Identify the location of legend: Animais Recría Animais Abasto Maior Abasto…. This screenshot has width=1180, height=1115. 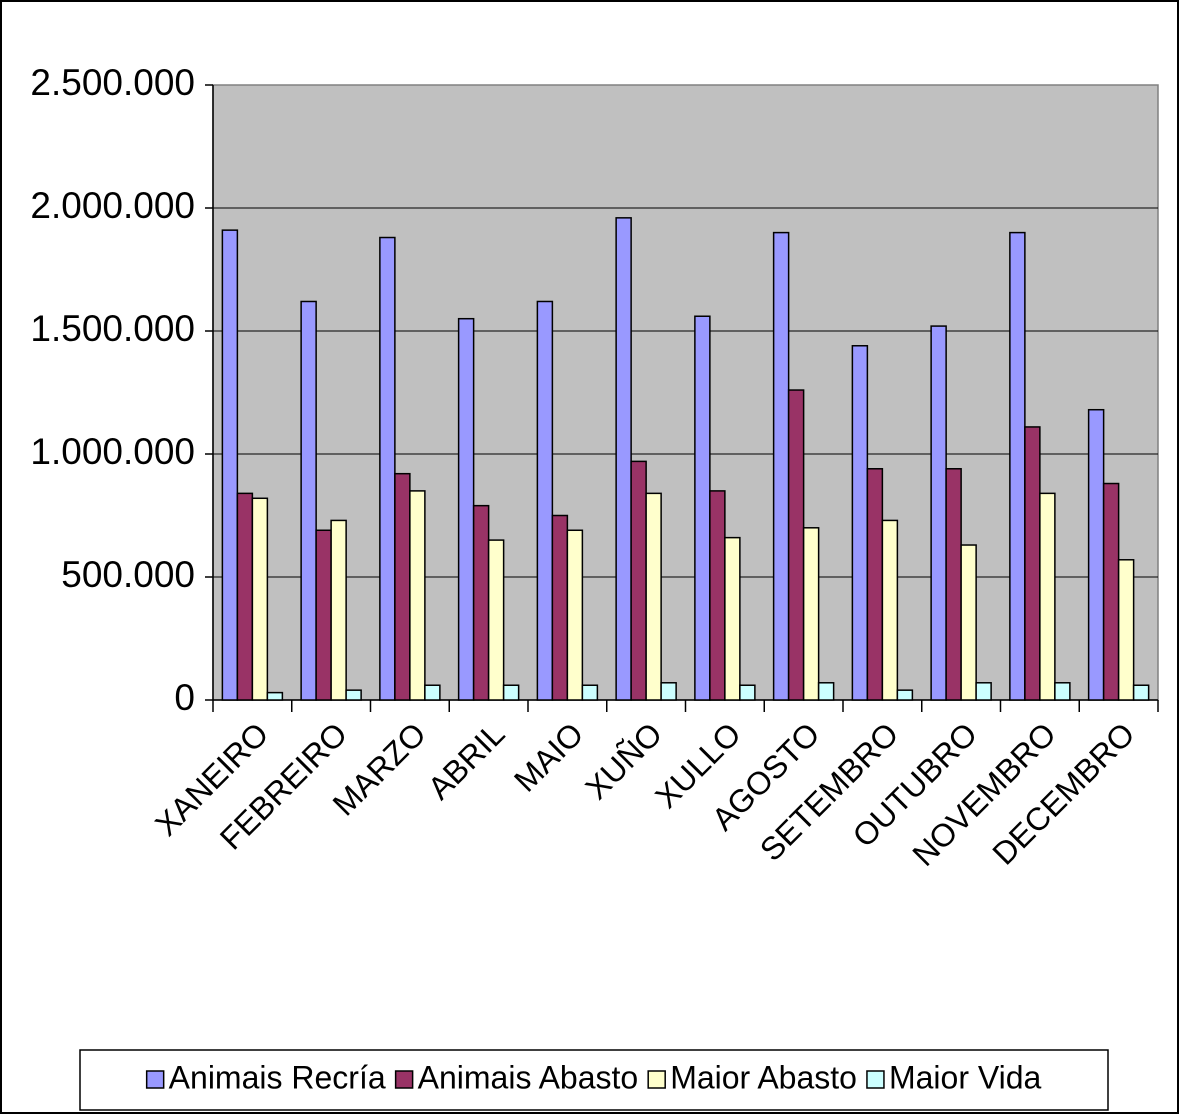
(593, 1077).